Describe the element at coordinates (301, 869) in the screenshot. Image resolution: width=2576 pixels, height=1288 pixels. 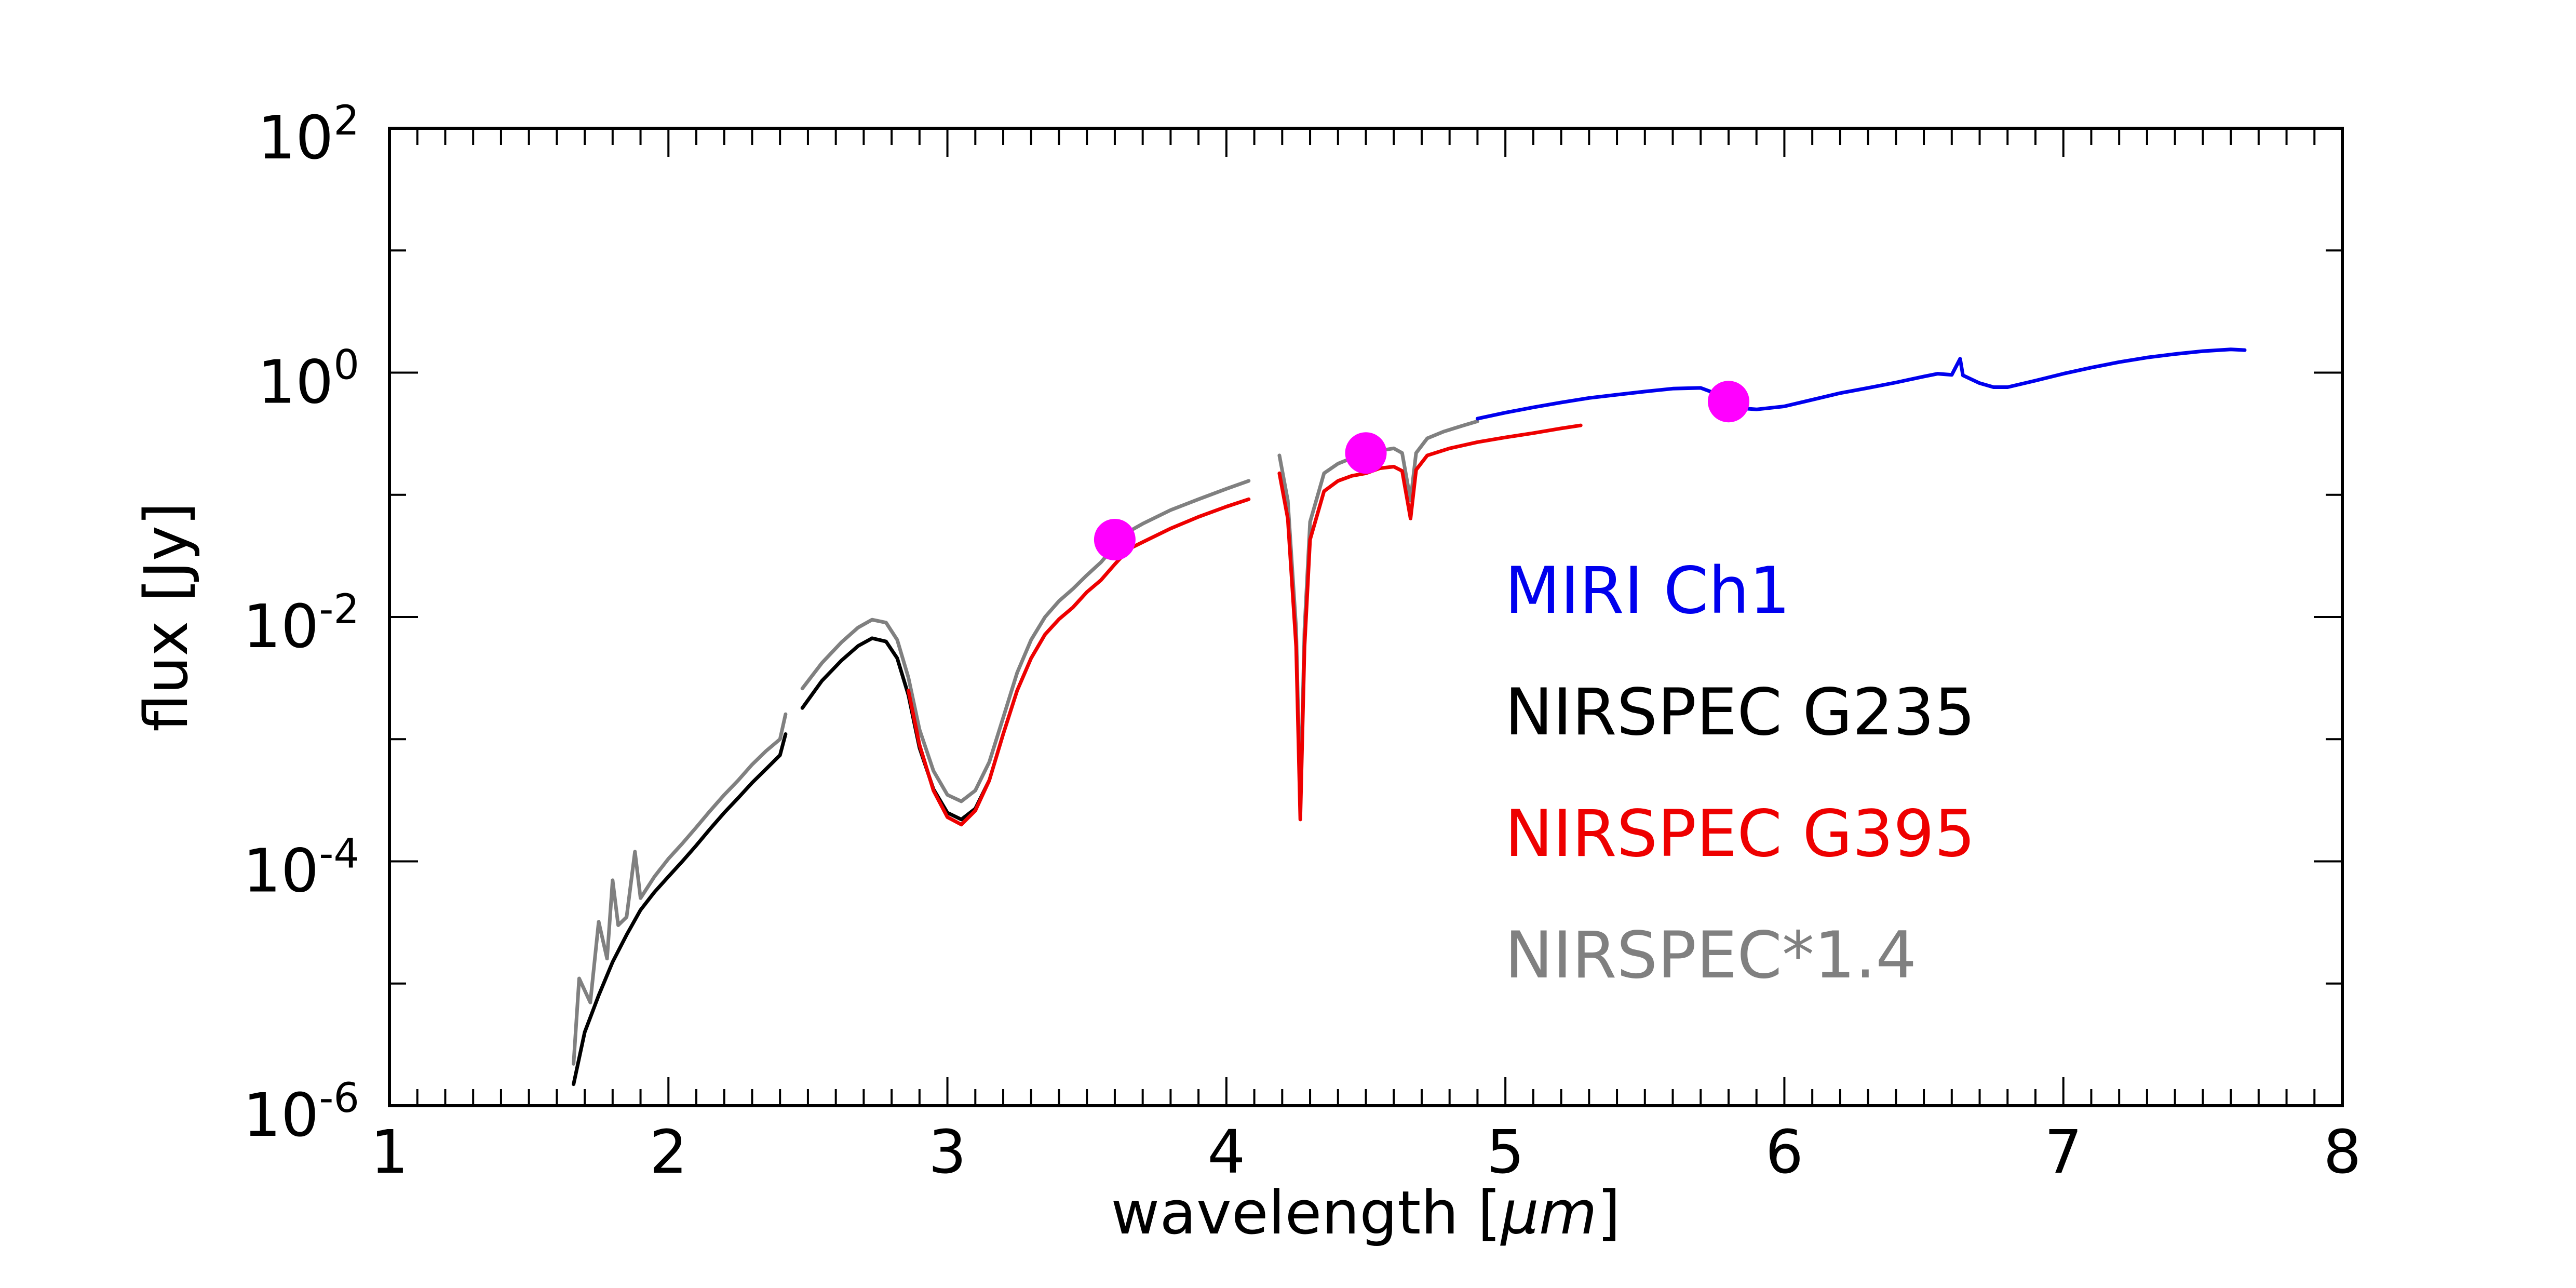
I see `y-tick-label: 10⁻⁴` at that location.